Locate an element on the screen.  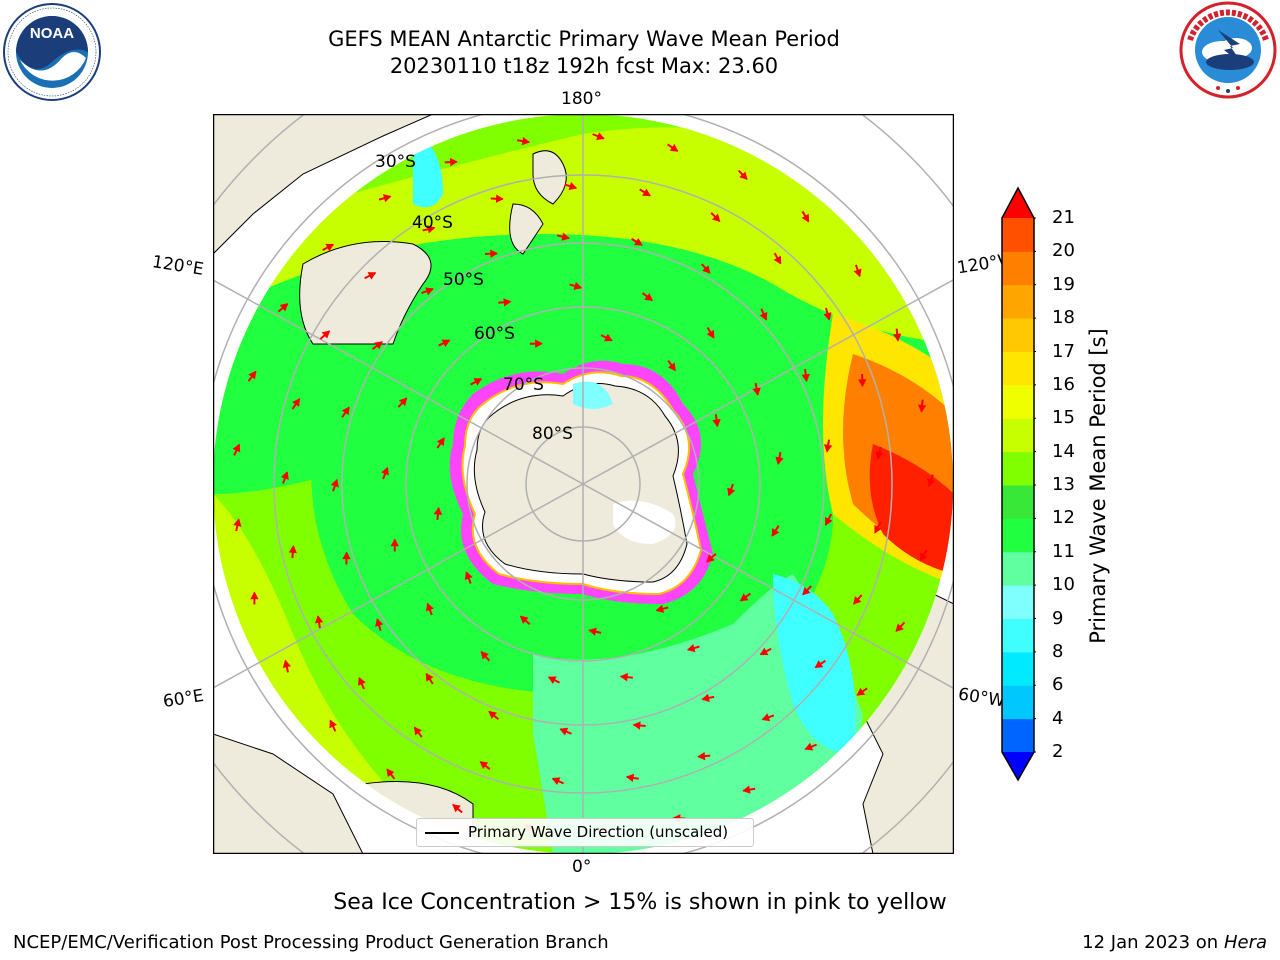
colorbar-under-extension is located at coordinates (1018, 766).